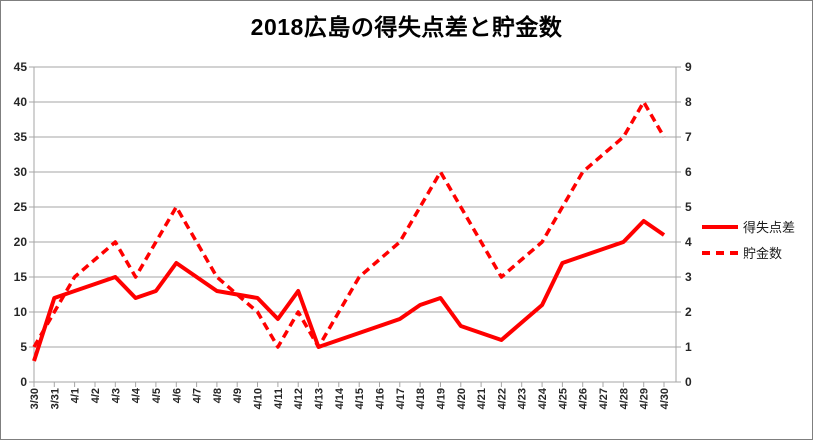  Describe the element at coordinates (218, 395) in the screenshot. I see `x-axis-label: 4/8` at that location.